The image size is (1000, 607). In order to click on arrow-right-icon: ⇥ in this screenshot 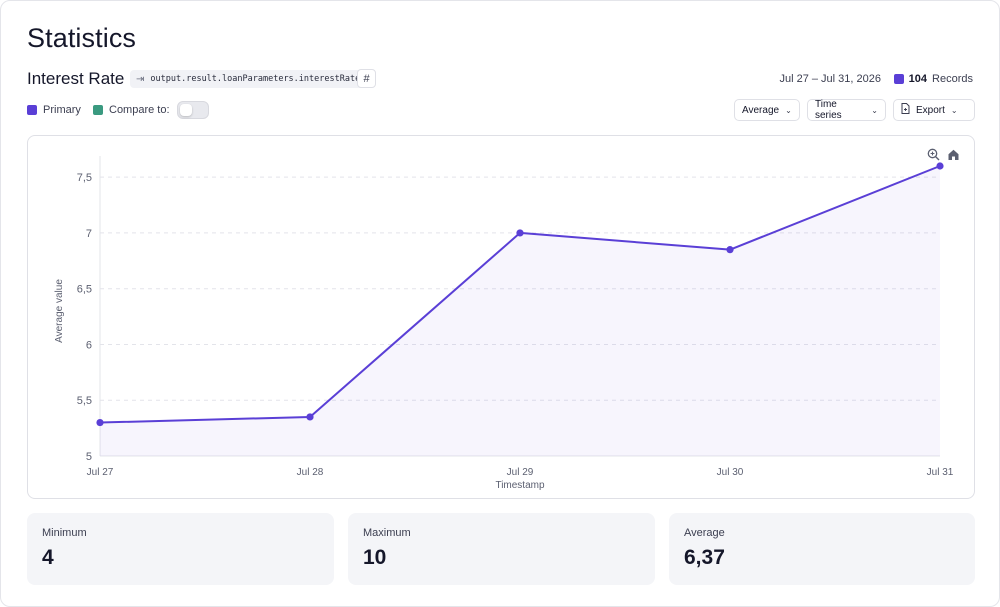, I will do `click(140, 79)`.